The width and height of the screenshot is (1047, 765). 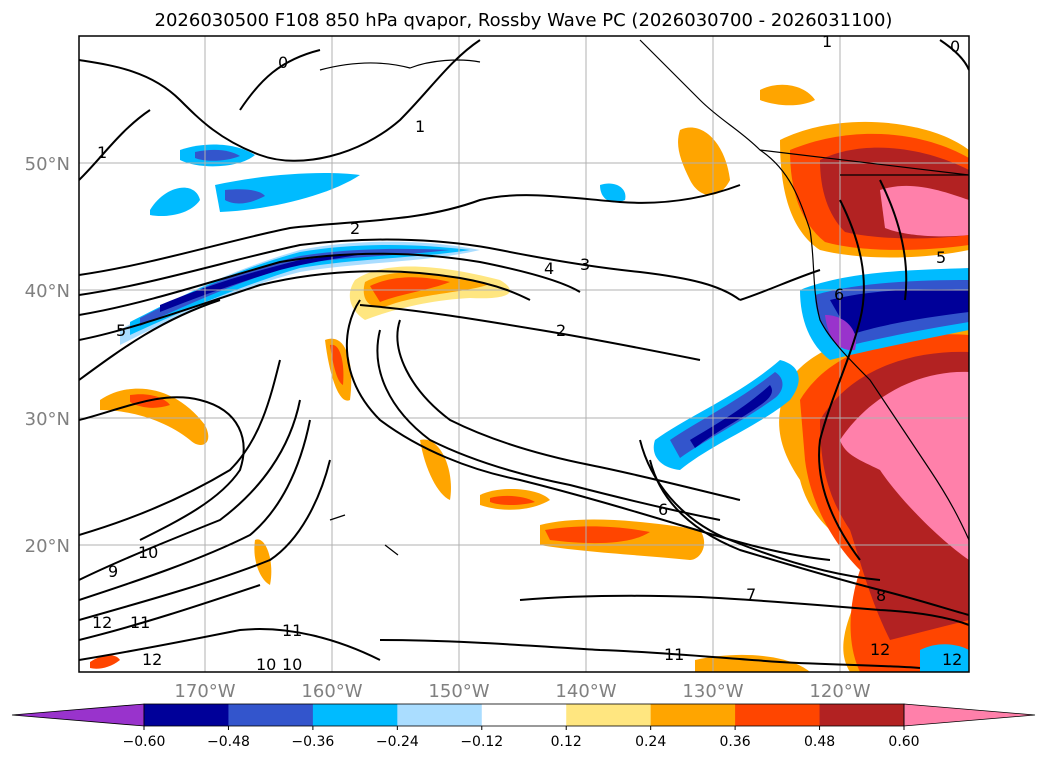 I want to click on colorbar-tick-label: −0.60, so click(x=144, y=742).